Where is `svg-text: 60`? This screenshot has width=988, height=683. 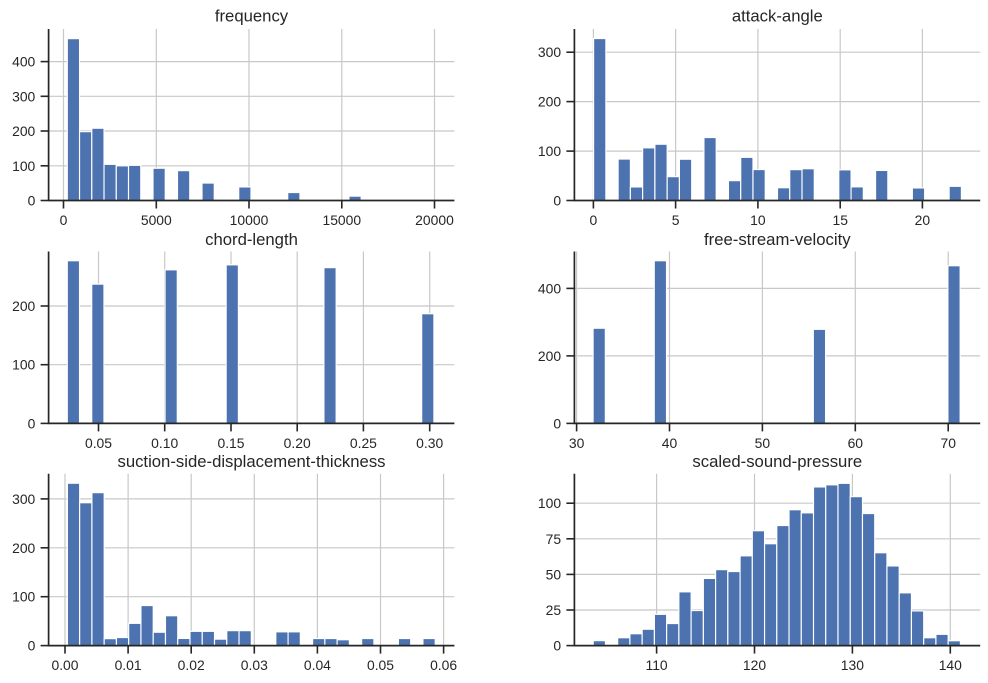 svg-text: 60 is located at coordinates (856, 443).